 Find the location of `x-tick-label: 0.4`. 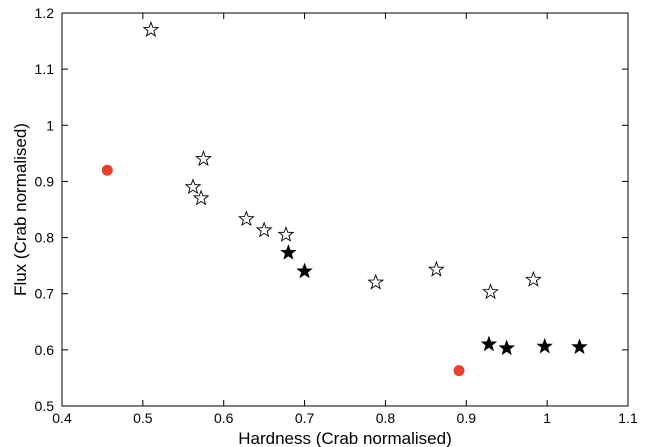

x-tick-label: 0.4 is located at coordinates (62, 418).